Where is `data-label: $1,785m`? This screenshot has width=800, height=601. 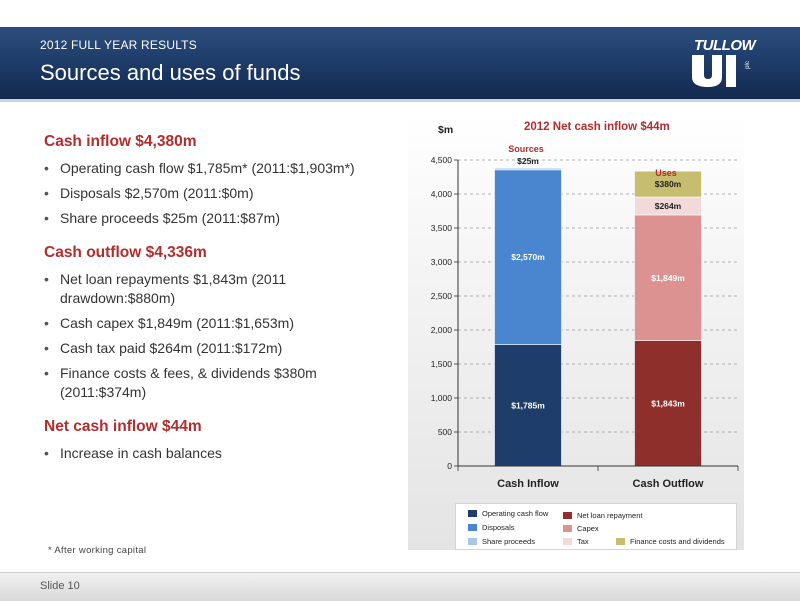
data-label: $1,785m is located at coordinates (528, 405).